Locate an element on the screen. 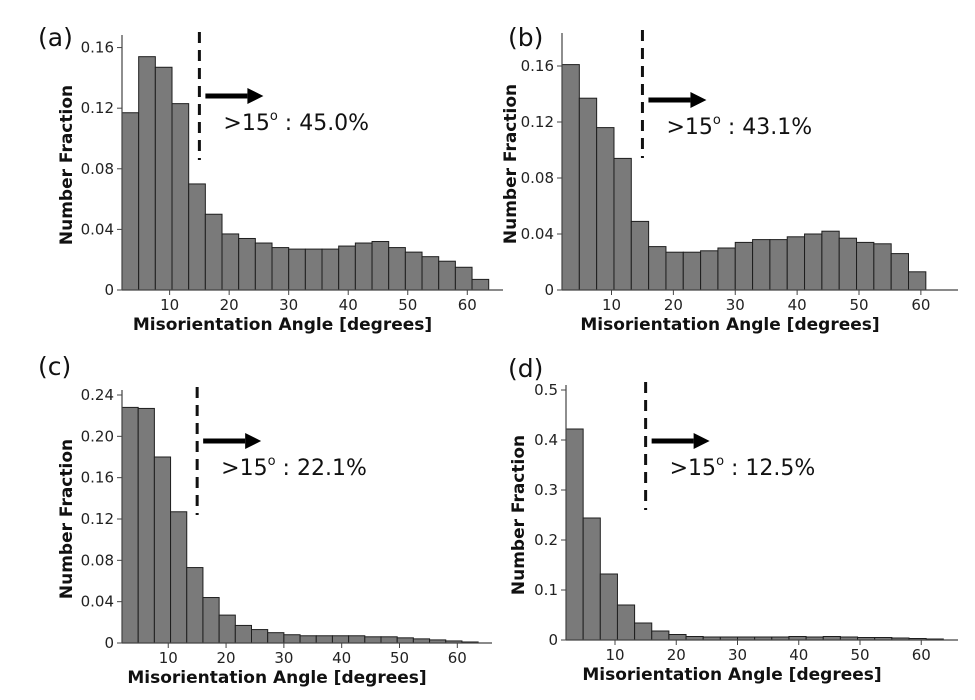 The image size is (975, 700). y-tick-label: 0.2 is located at coordinates (546, 540).